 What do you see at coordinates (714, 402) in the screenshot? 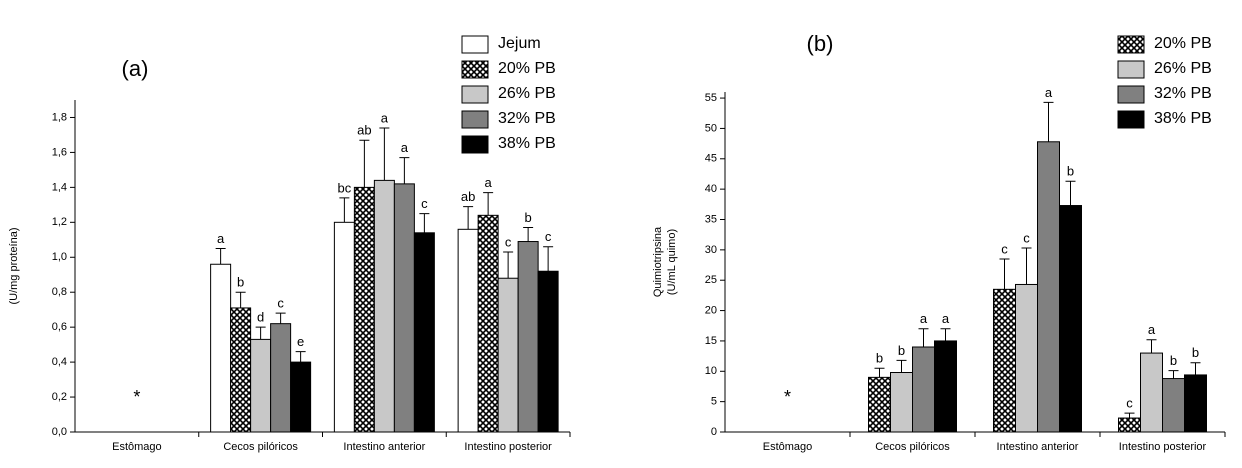
I see `y-tick-label: 5` at bounding box center [714, 402].